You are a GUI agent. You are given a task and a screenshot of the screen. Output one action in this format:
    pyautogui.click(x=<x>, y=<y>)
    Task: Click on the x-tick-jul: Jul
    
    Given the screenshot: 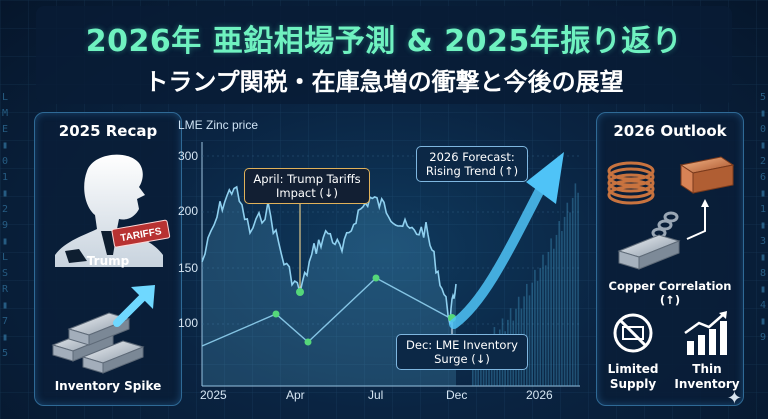 What is the action you would take?
    pyautogui.click(x=376, y=395)
    